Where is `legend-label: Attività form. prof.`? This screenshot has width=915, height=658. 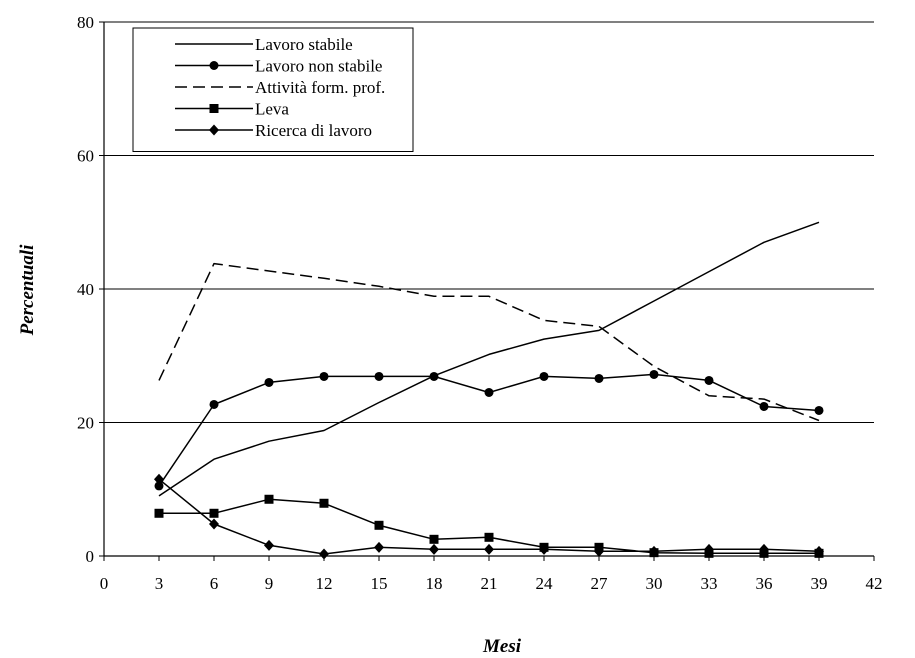 legend-label: Attività form. prof. is located at coordinates (320, 87).